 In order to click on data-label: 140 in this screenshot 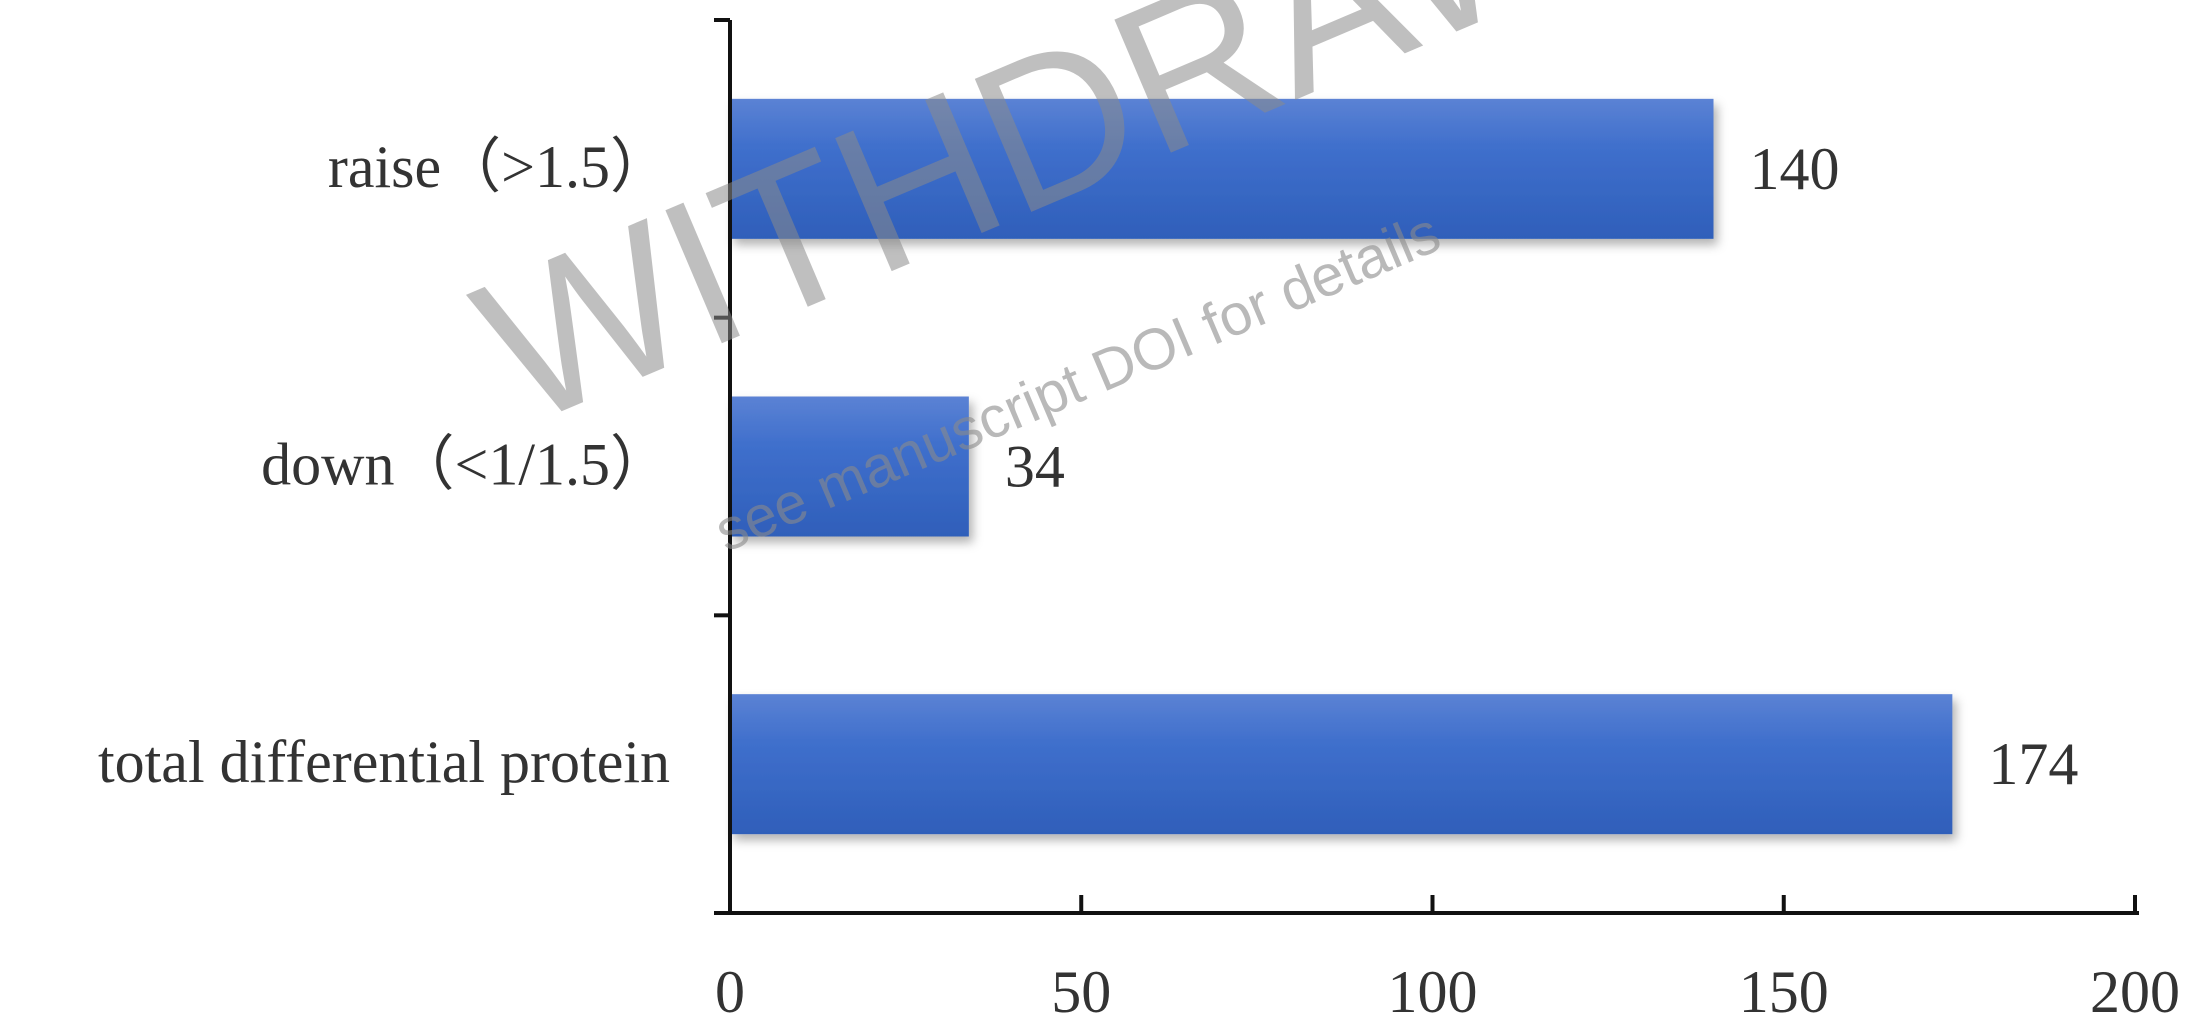, I will do `click(1795, 169)`.